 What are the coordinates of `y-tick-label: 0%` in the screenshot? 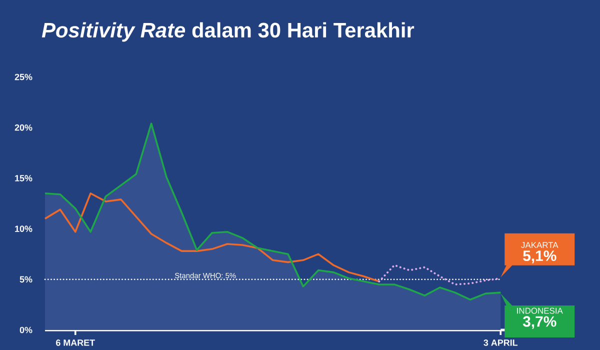 It's located at (26, 330).